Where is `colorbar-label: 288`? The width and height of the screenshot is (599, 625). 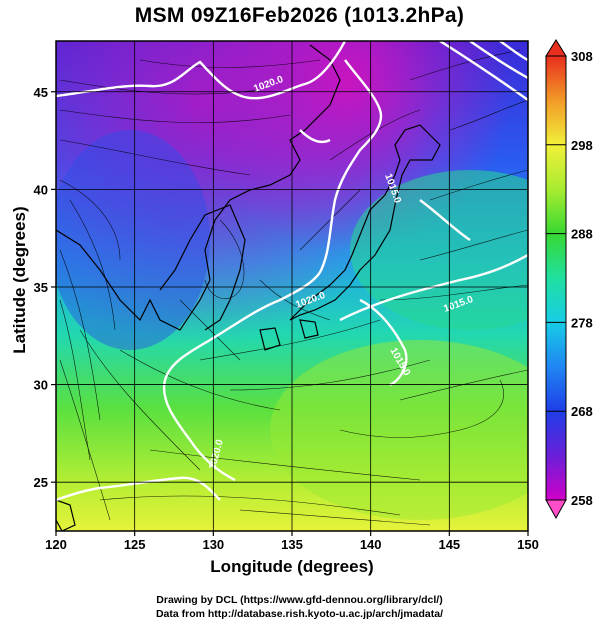
colorbar-label: 288 is located at coordinates (582, 234).